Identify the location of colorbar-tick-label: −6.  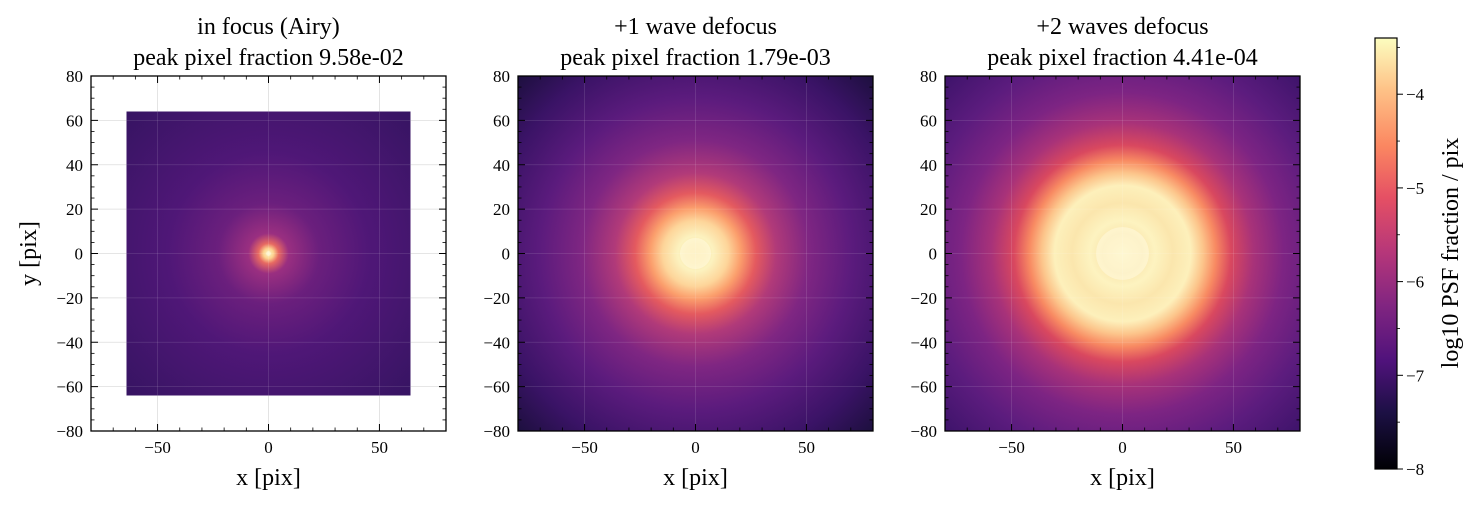
(1415, 282).